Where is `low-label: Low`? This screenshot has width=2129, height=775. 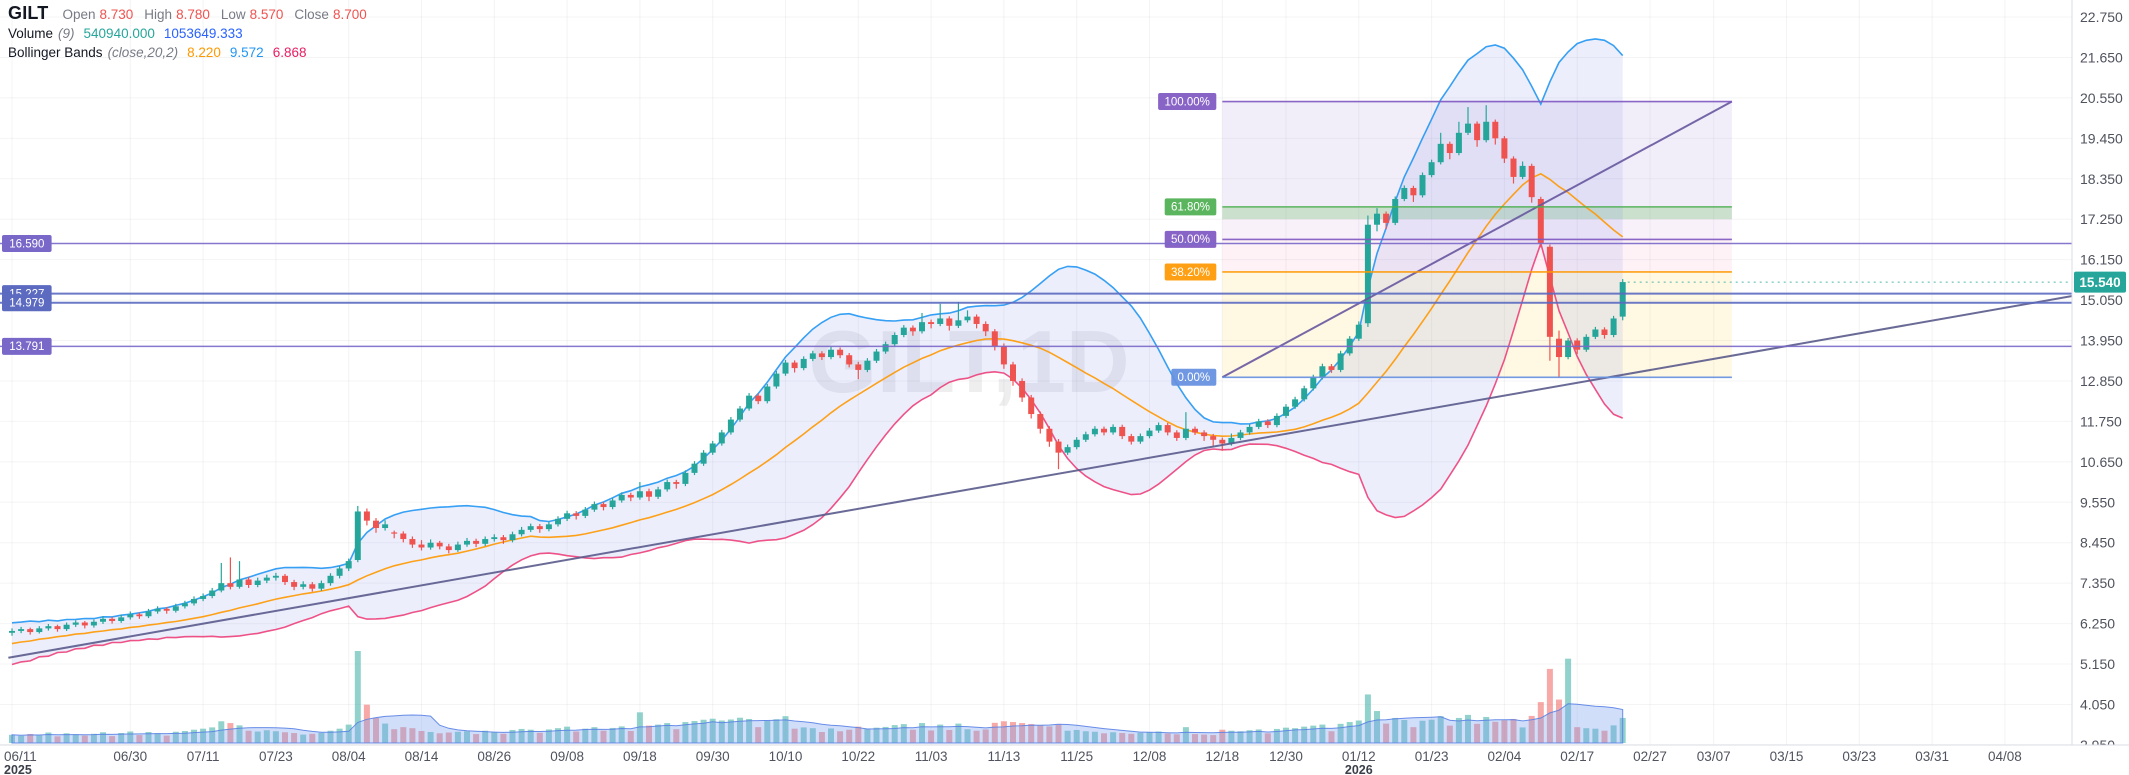 low-label: Low is located at coordinates (233, 14).